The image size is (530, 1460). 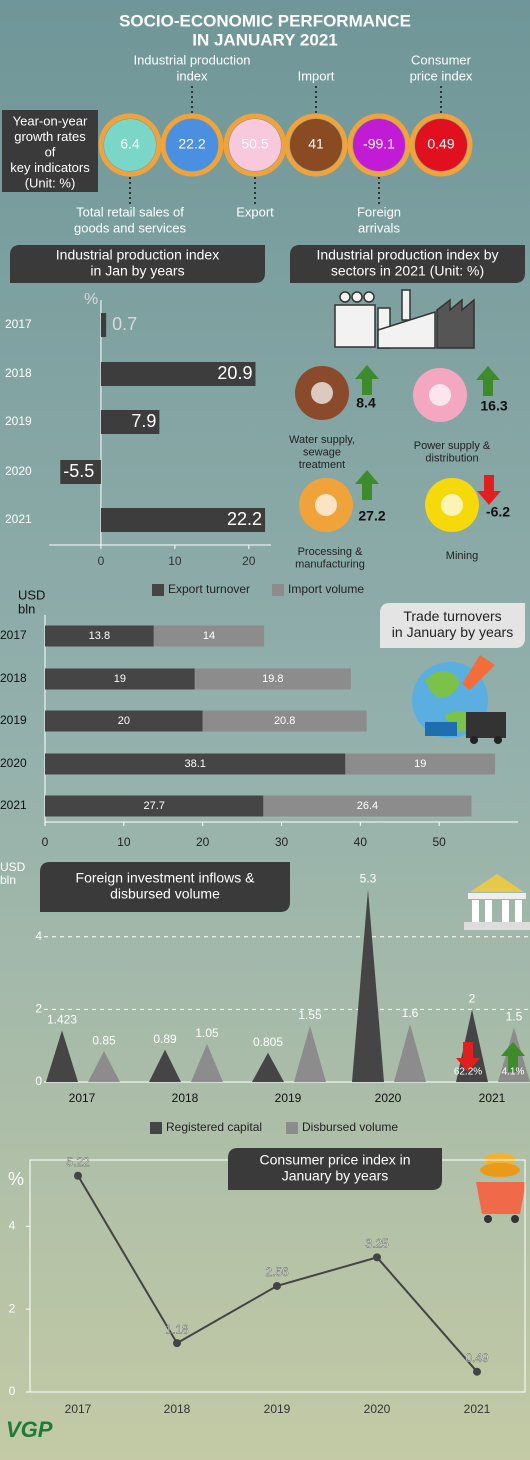 What do you see at coordinates (18, 324) in the screenshot?
I see `category-label: 2017` at bounding box center [18, 324].